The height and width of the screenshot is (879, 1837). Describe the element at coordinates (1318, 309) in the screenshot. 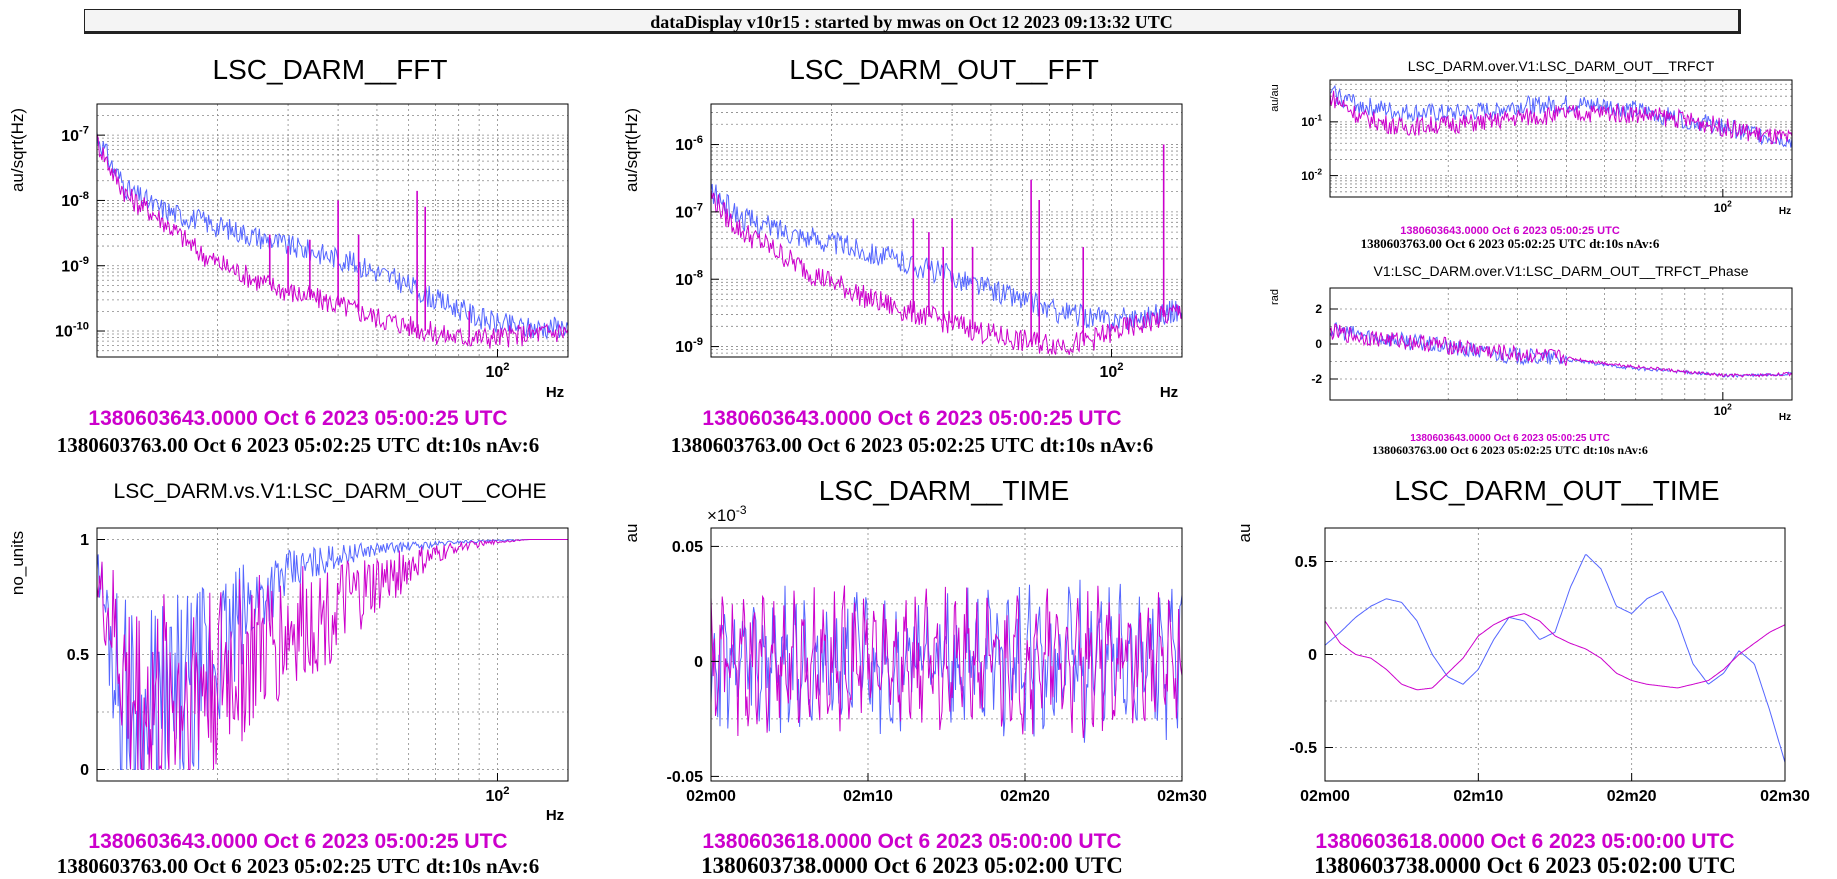

I see `y-tick-label: 2` at that location.